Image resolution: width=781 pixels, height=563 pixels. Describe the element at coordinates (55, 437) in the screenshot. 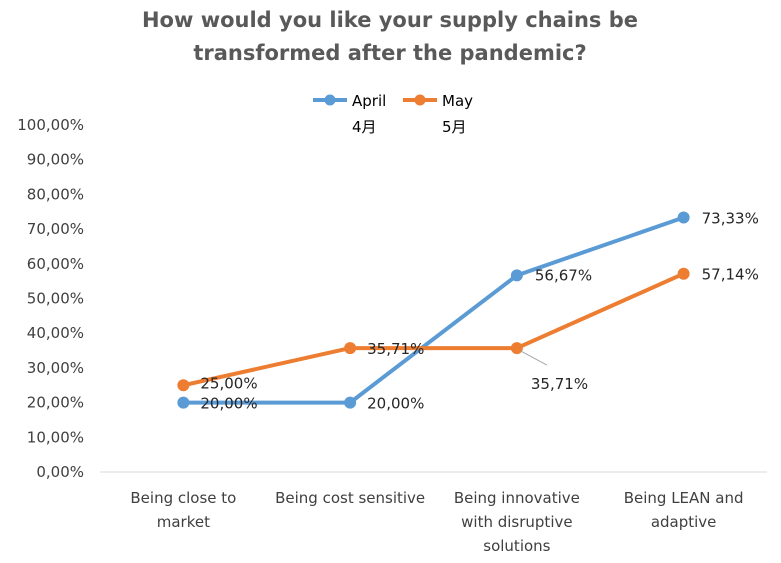

I see `y-tick-label: 10,00%` at that location.